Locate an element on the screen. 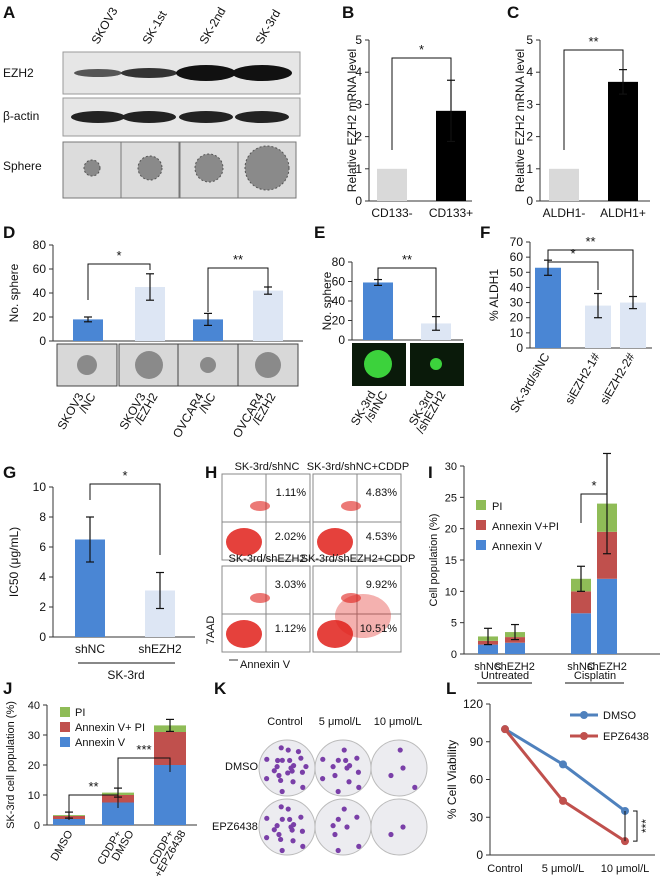 The width and height of the screenshot is (662, 889). lane-label: SK-3rd is located at coordinates (267, 26).